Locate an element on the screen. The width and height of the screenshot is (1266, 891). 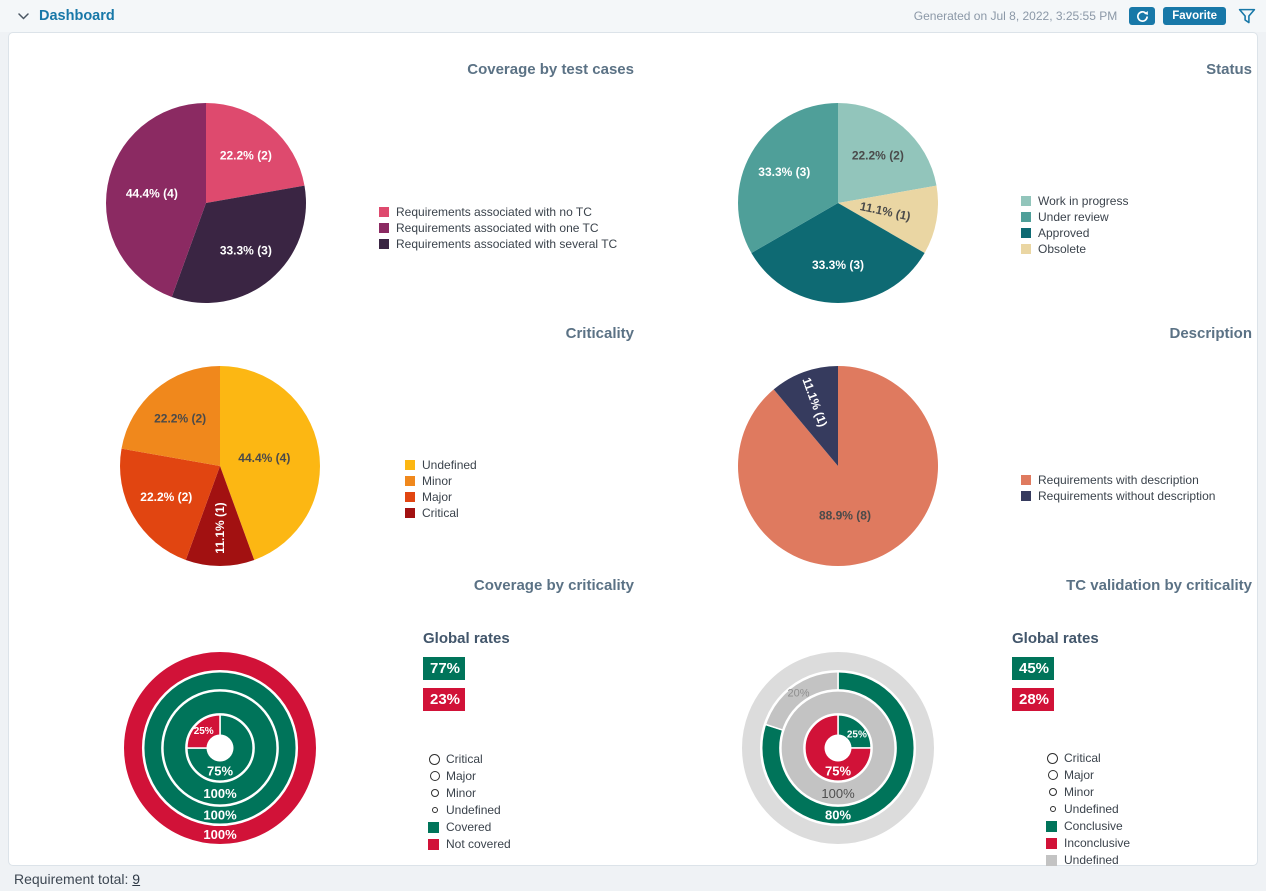
legend-item: Conclusive is located at coordinates (1088, 826).